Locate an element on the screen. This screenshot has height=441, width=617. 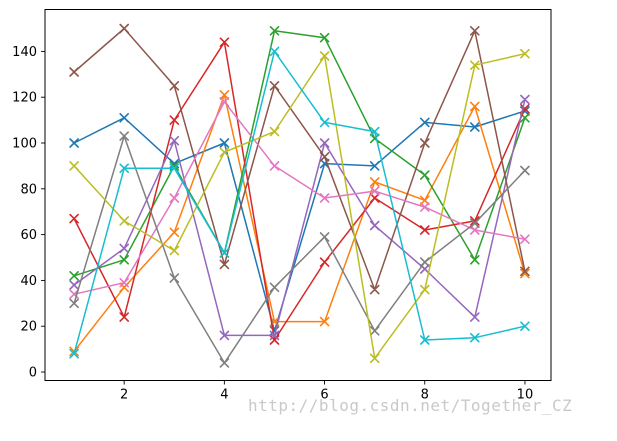
y-tick-label: 0 is located at coordinates (33, 373).